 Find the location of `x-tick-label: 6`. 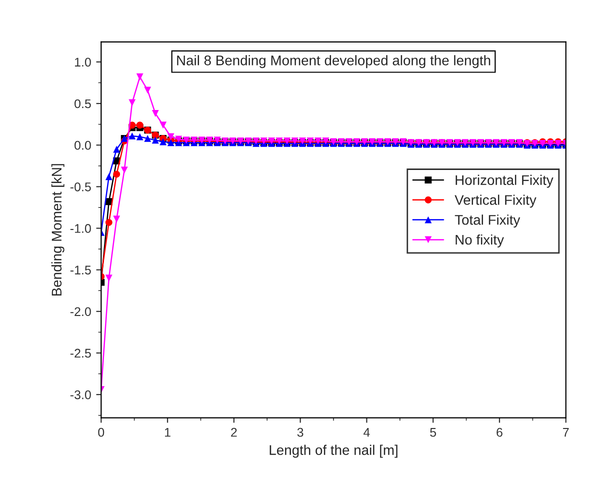

x-tick-label: 6 is located at coordinates (499, 432).